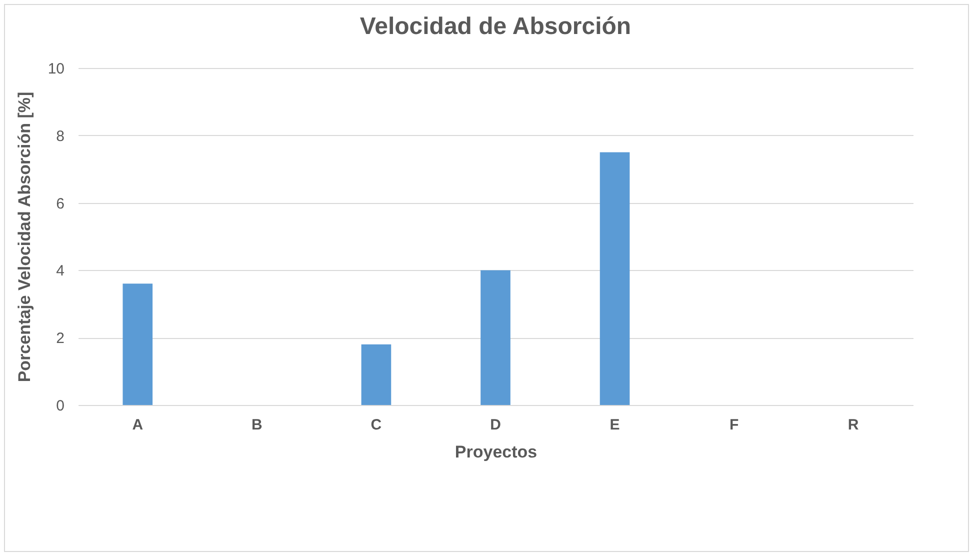 The image size is (975, 558). I want to click on x-tick-label: E, so click(615, 425).